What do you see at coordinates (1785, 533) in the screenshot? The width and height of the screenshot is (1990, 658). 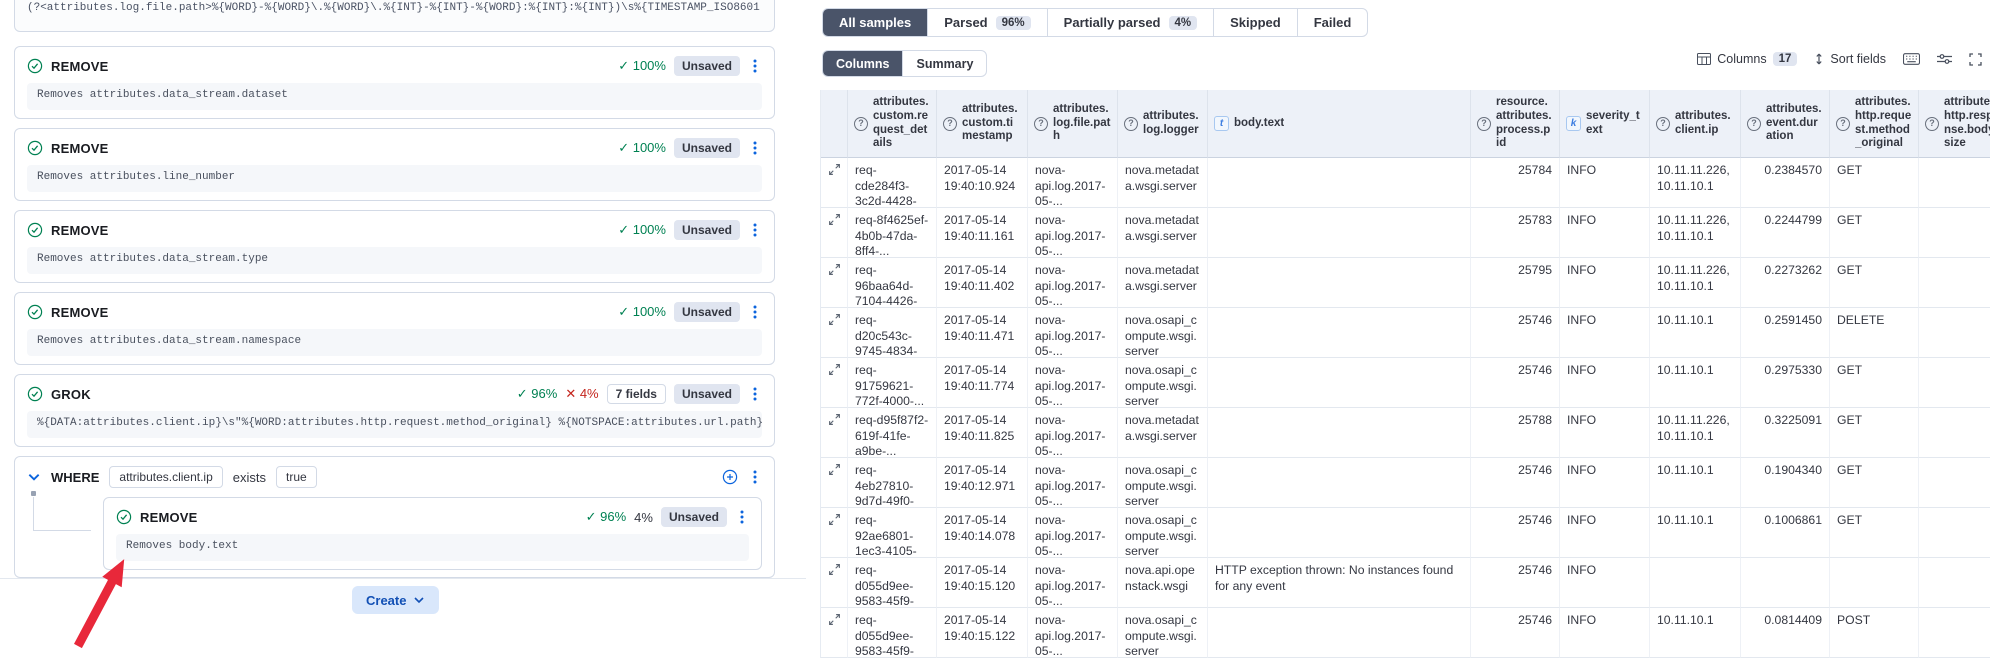 I see `cell-duration: 0.1006861` at bounding box center [1785, 533].